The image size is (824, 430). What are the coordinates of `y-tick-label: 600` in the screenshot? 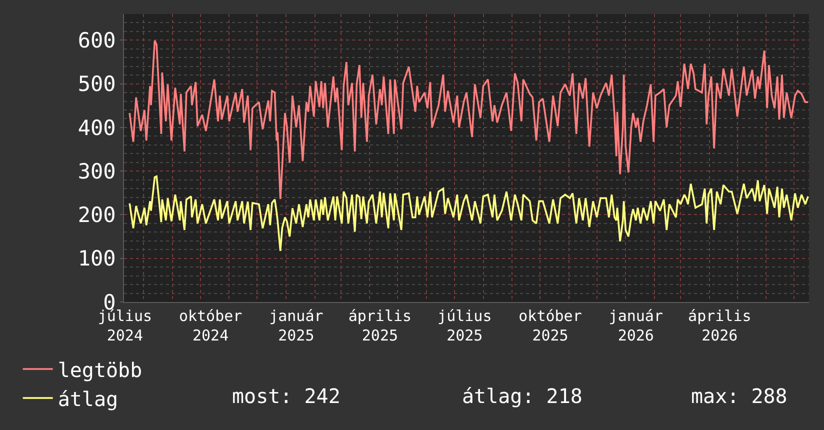 It's located at (97, 40).